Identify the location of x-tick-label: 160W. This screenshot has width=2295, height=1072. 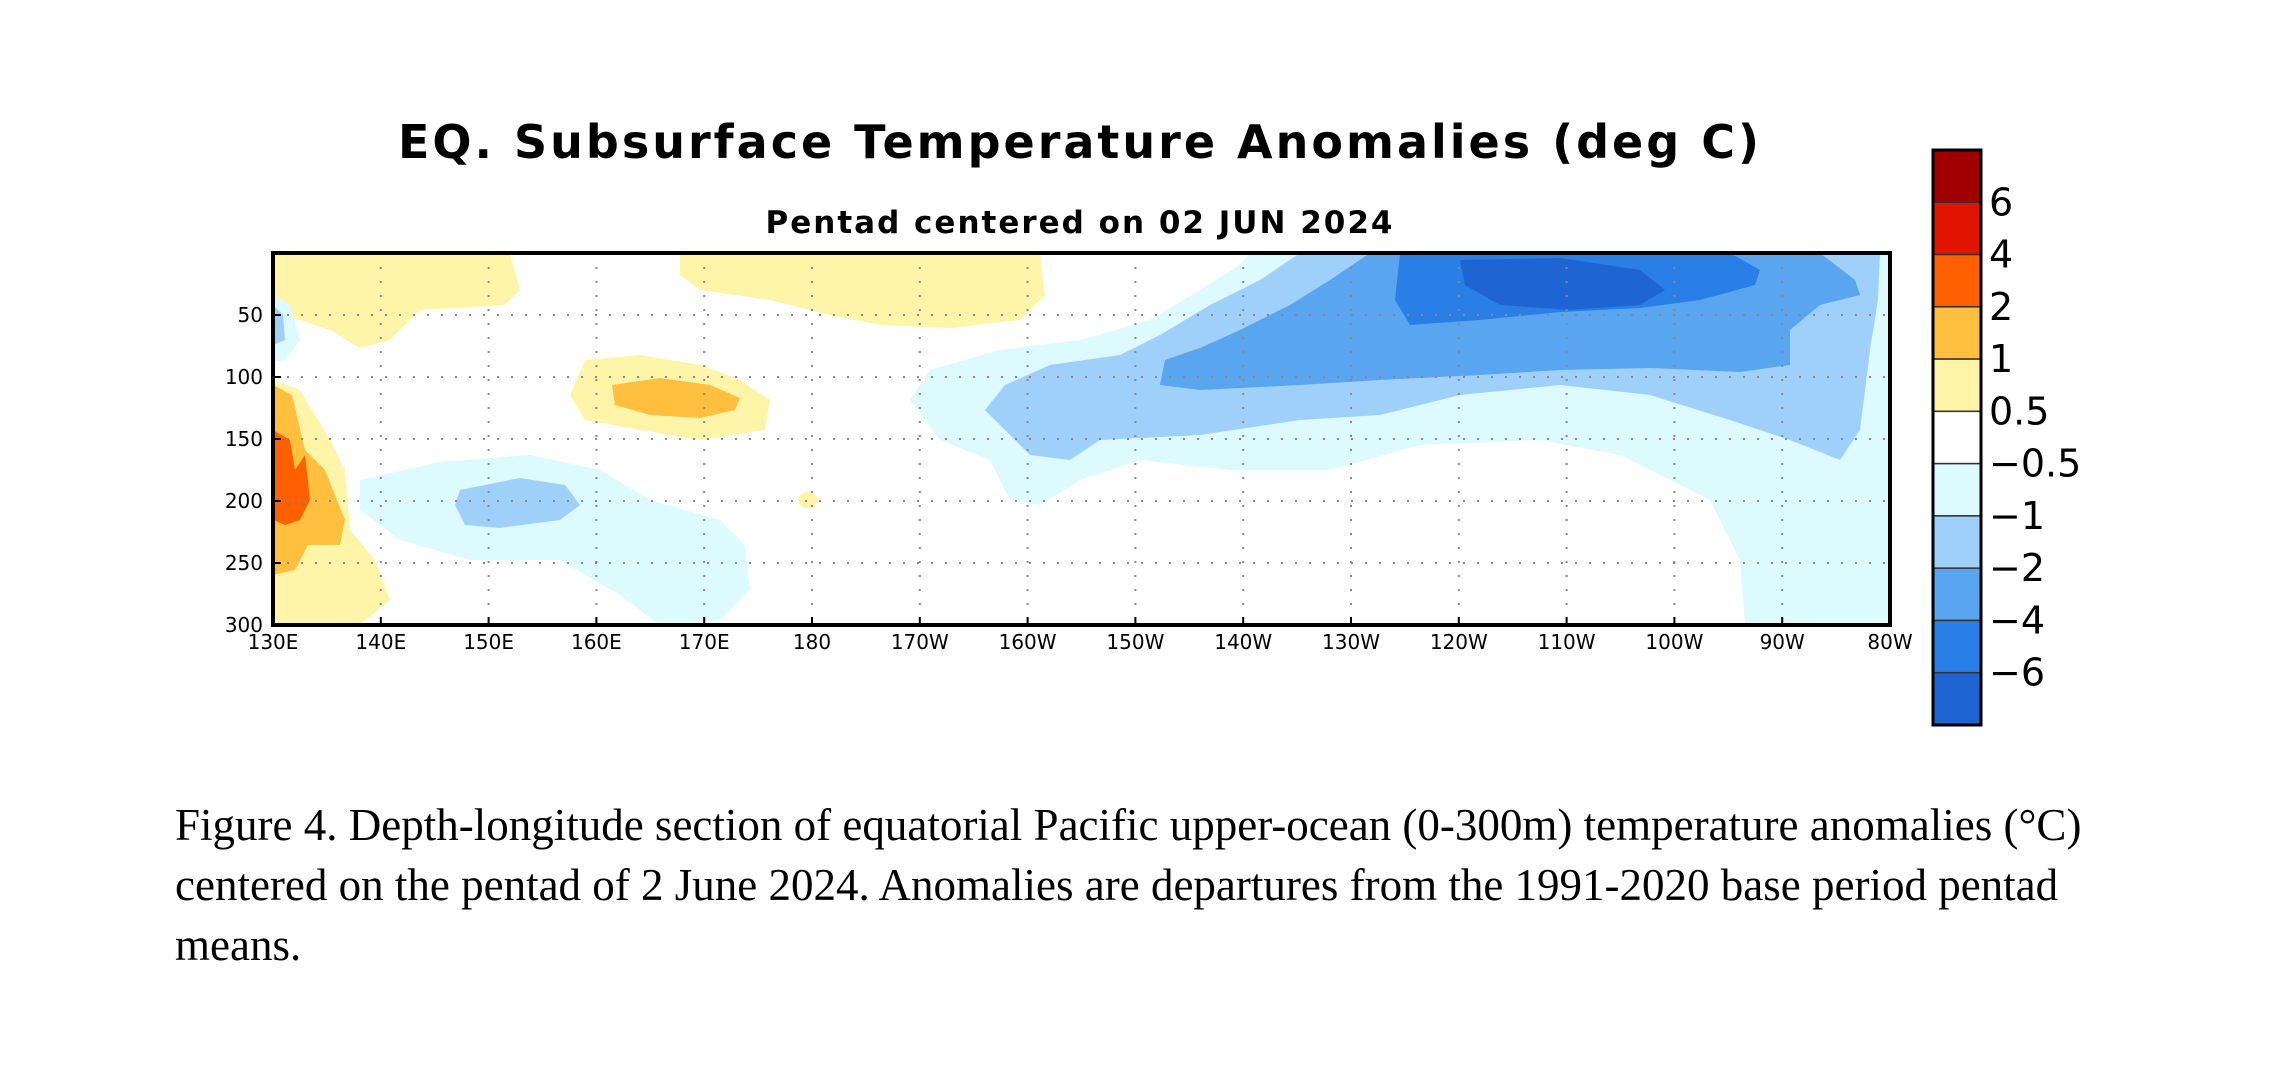
(1028, 642).